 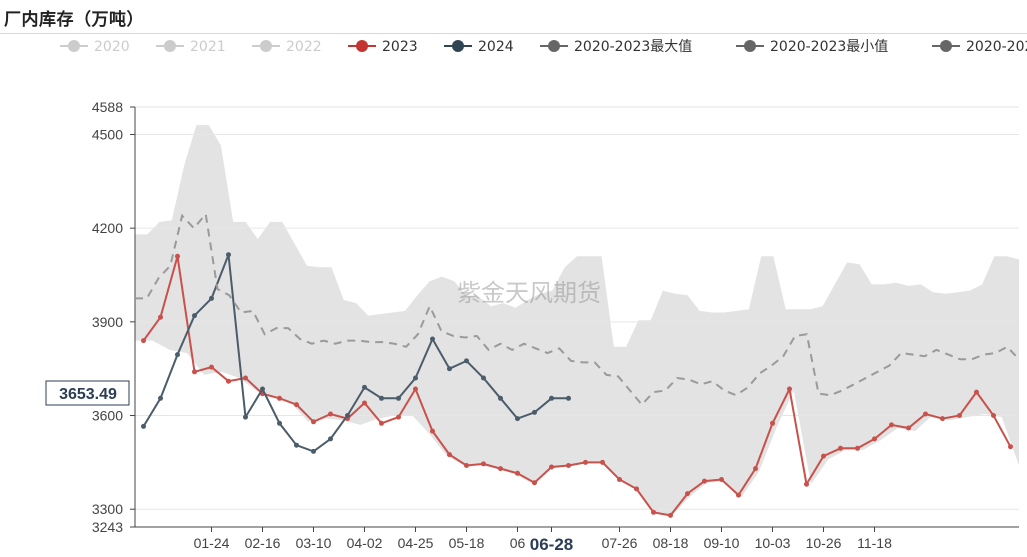 I want to click on x-tick-label: 09-10, so click(x=722, y=543).